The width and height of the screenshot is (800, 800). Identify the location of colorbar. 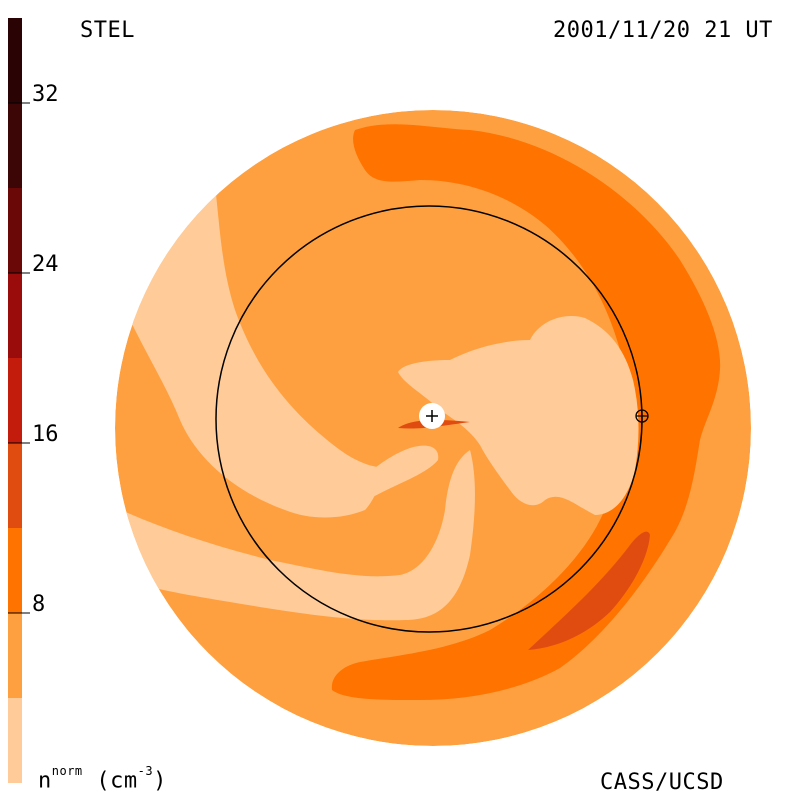
(19, 400).